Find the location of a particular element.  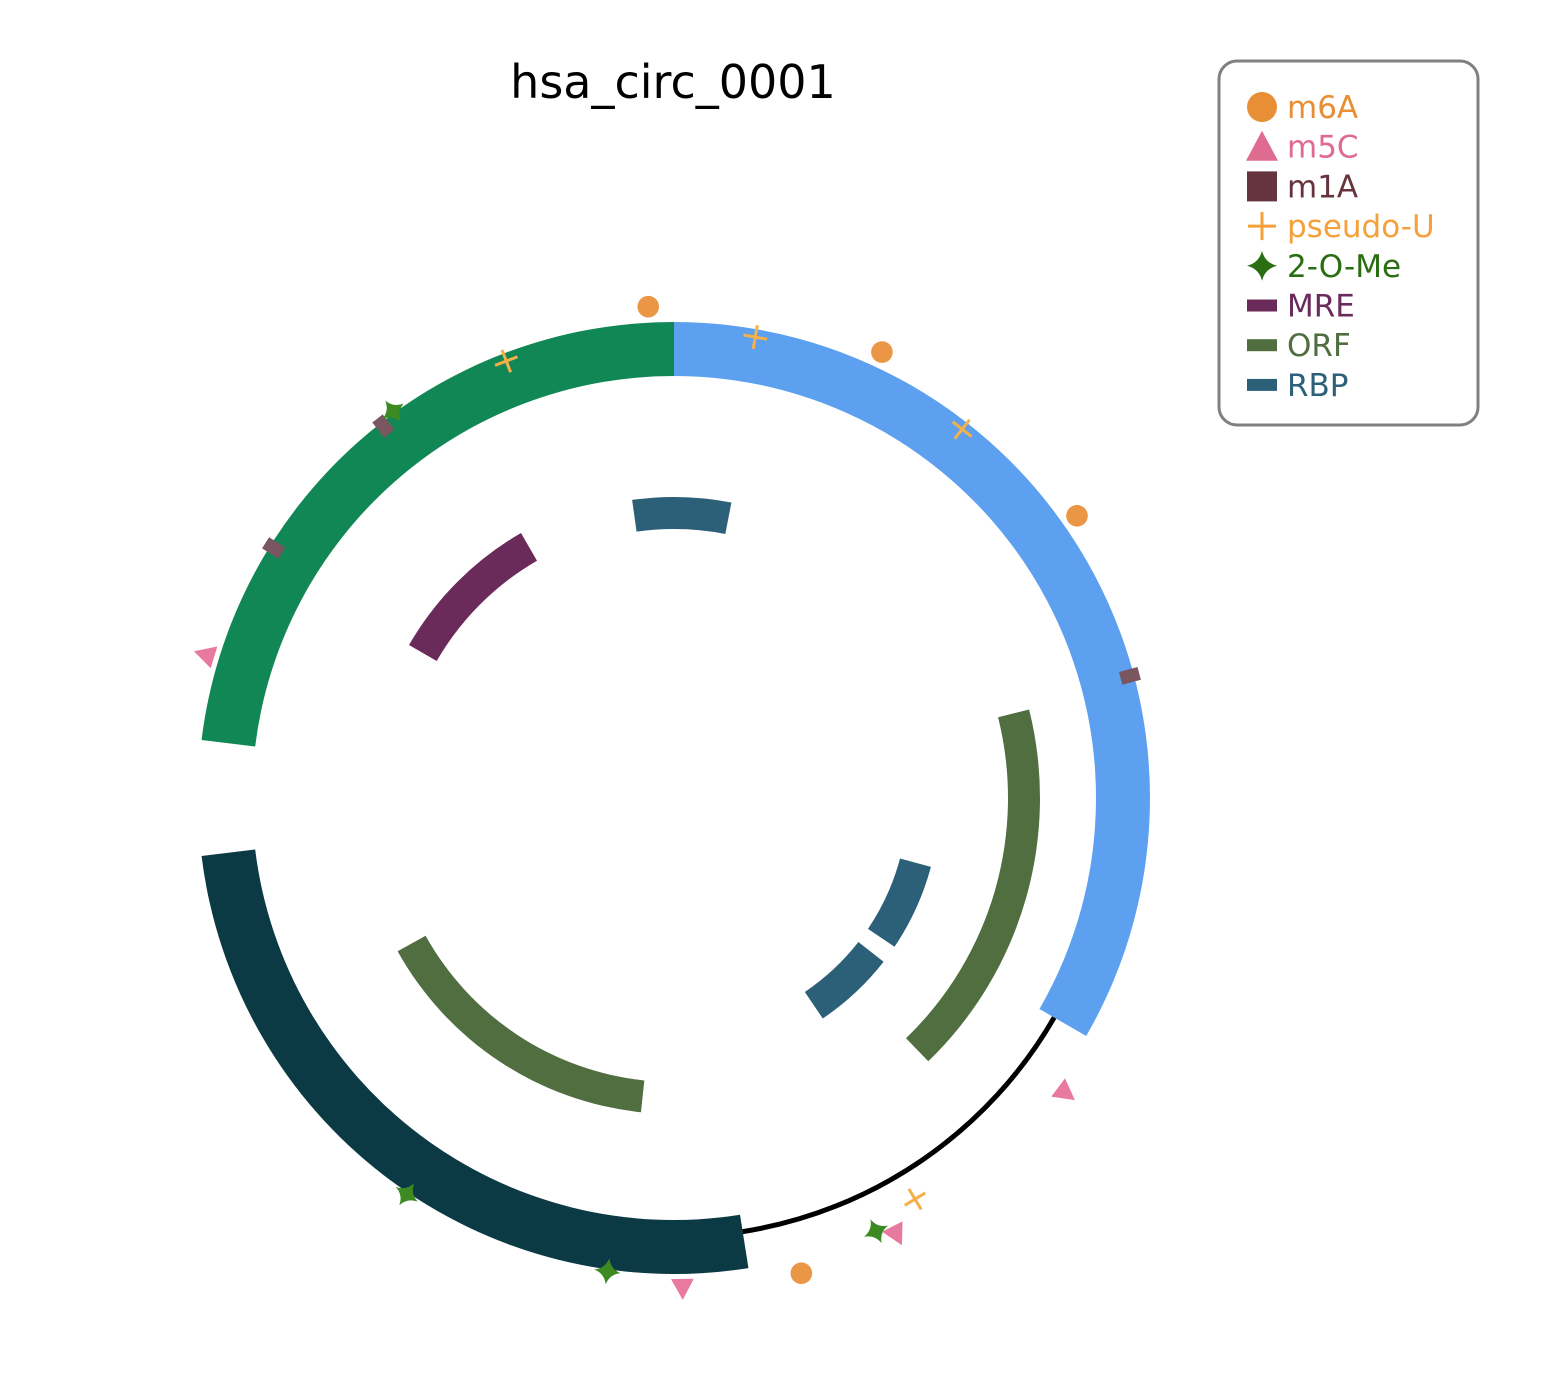

legend-item-mre-symbol is located at coordinates (1262, 305).